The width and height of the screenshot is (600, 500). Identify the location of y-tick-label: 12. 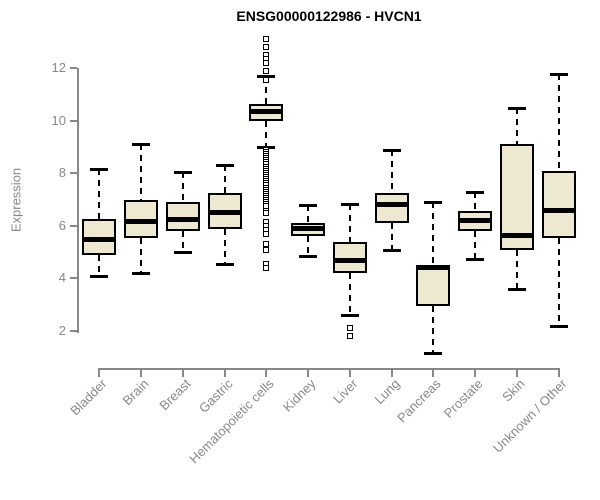
(58, 68).